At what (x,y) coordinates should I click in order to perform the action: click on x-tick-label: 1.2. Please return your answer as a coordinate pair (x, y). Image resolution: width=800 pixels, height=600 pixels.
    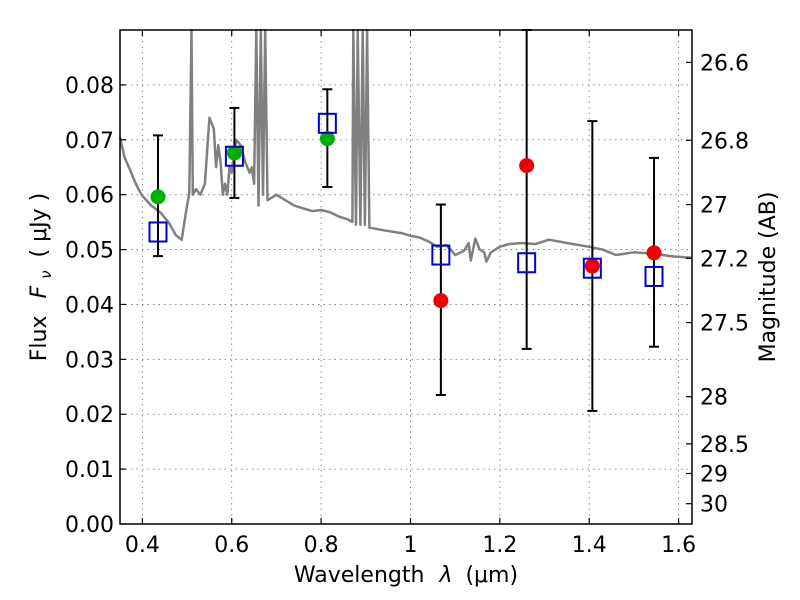
    Looking at the image, I should click on (499, 545).